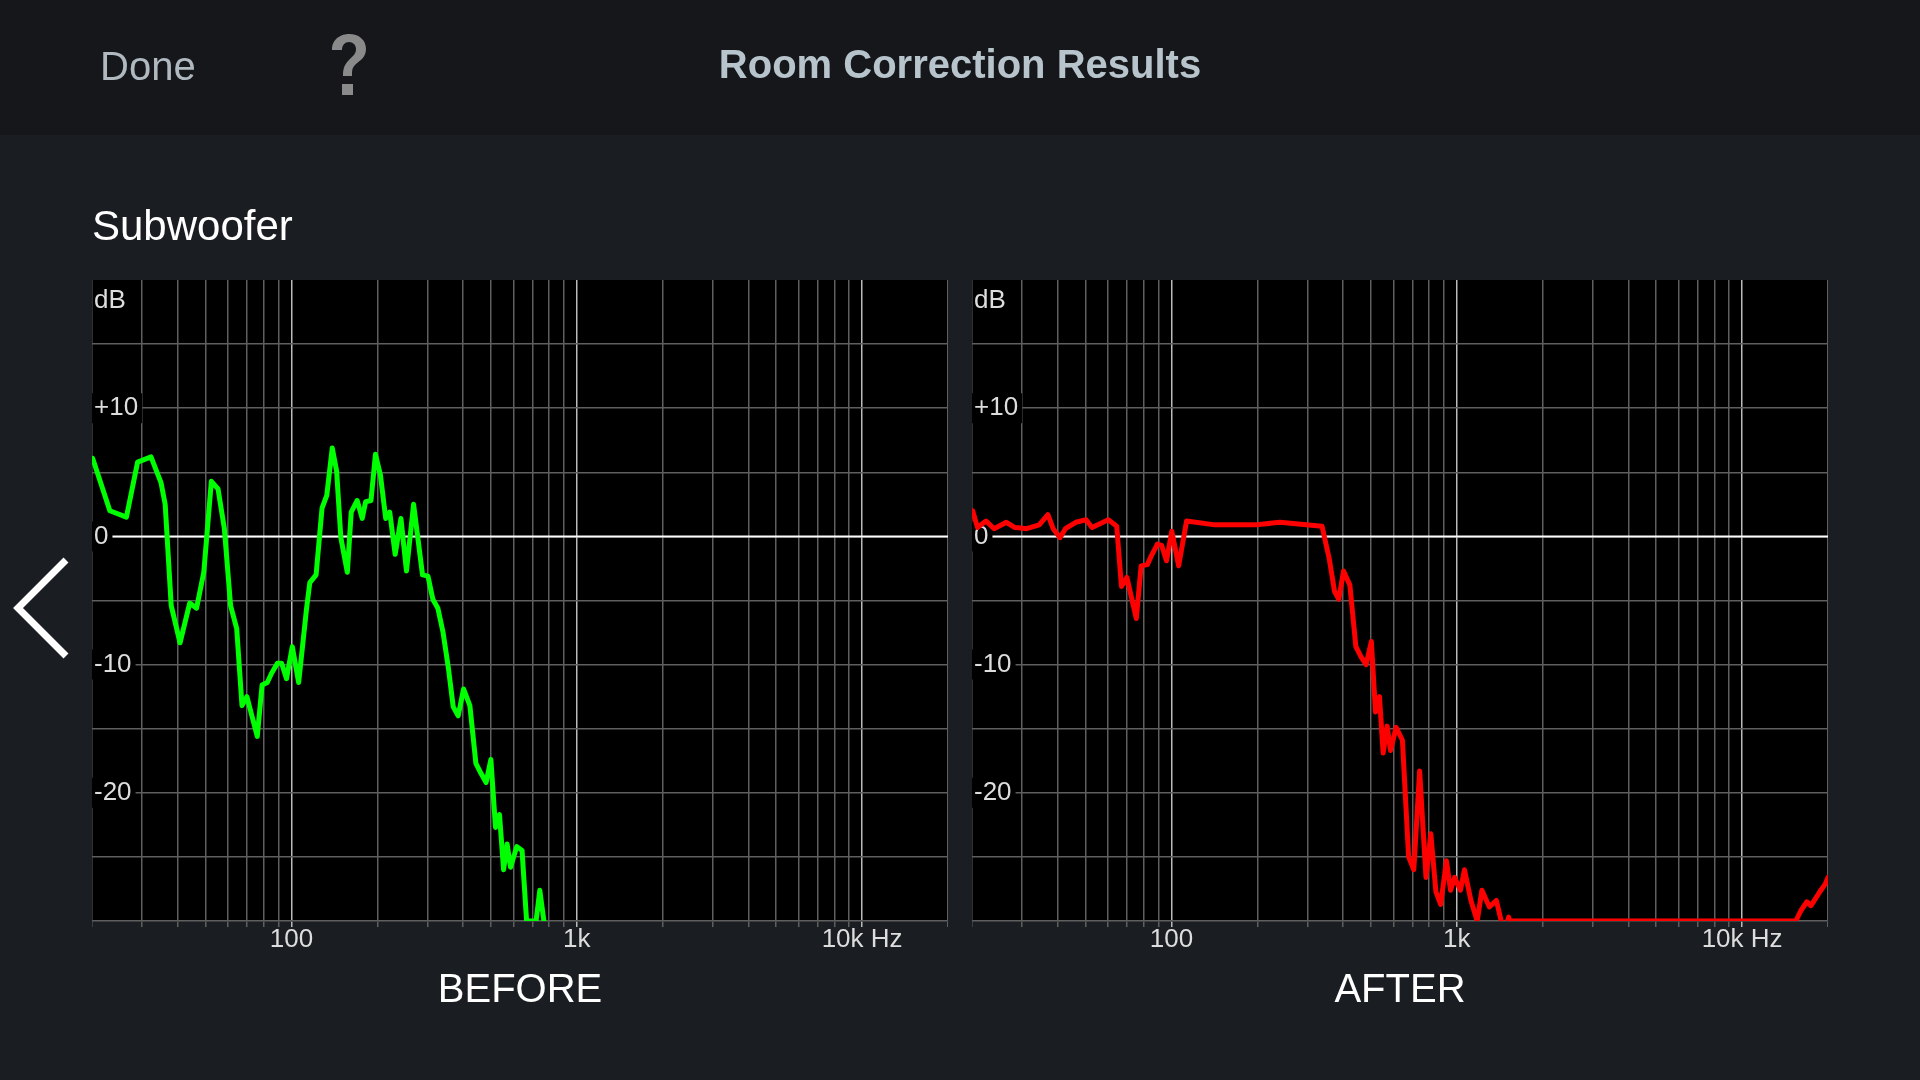 The image size is (1920, 1080). I want to click on x-axis-title: BEFORE, so click(520, 988).